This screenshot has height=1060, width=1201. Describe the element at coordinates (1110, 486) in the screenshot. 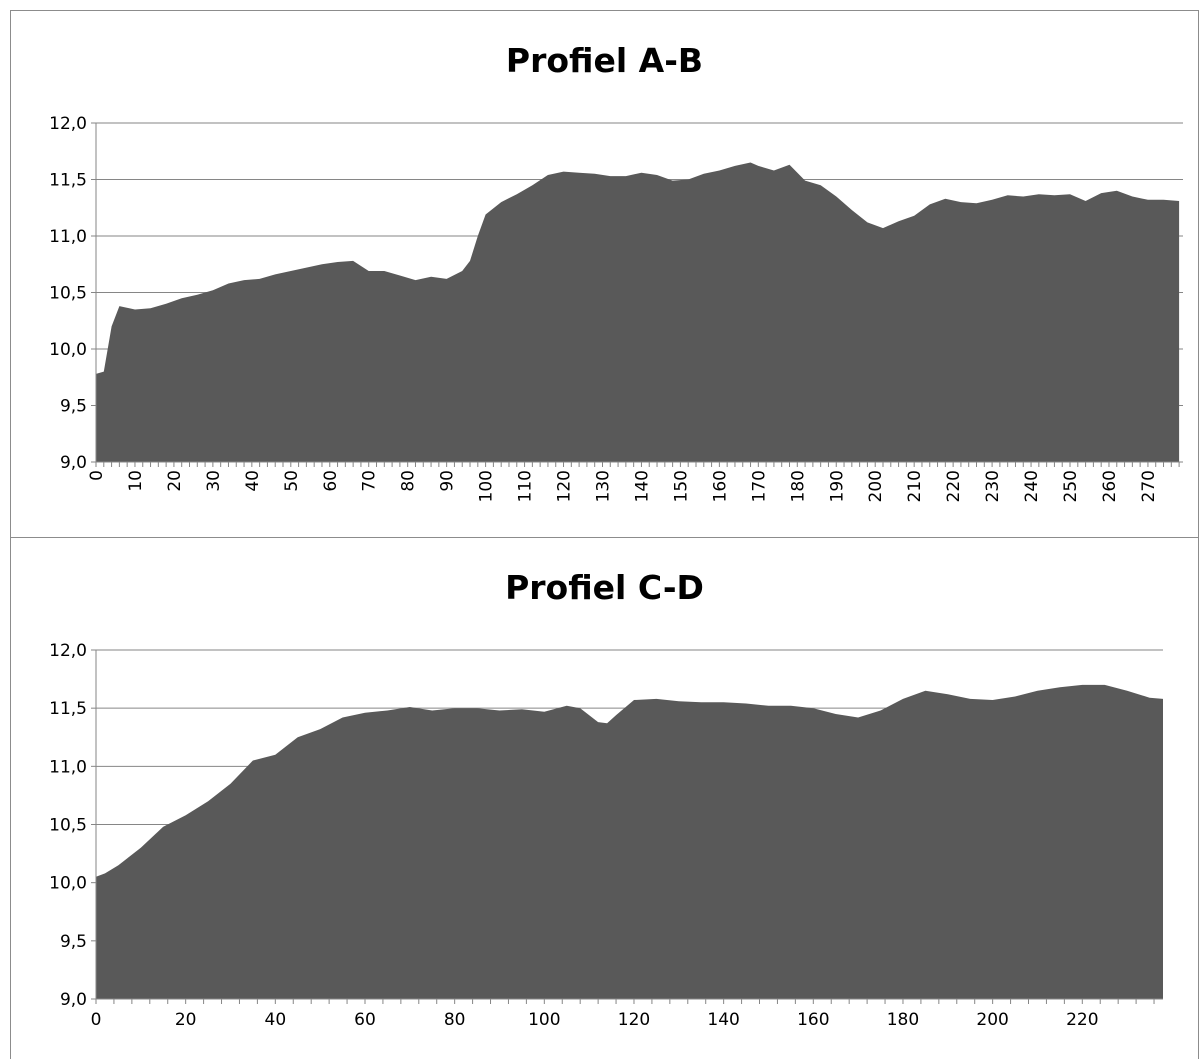

I see `x-tick-label: 260` at that location.